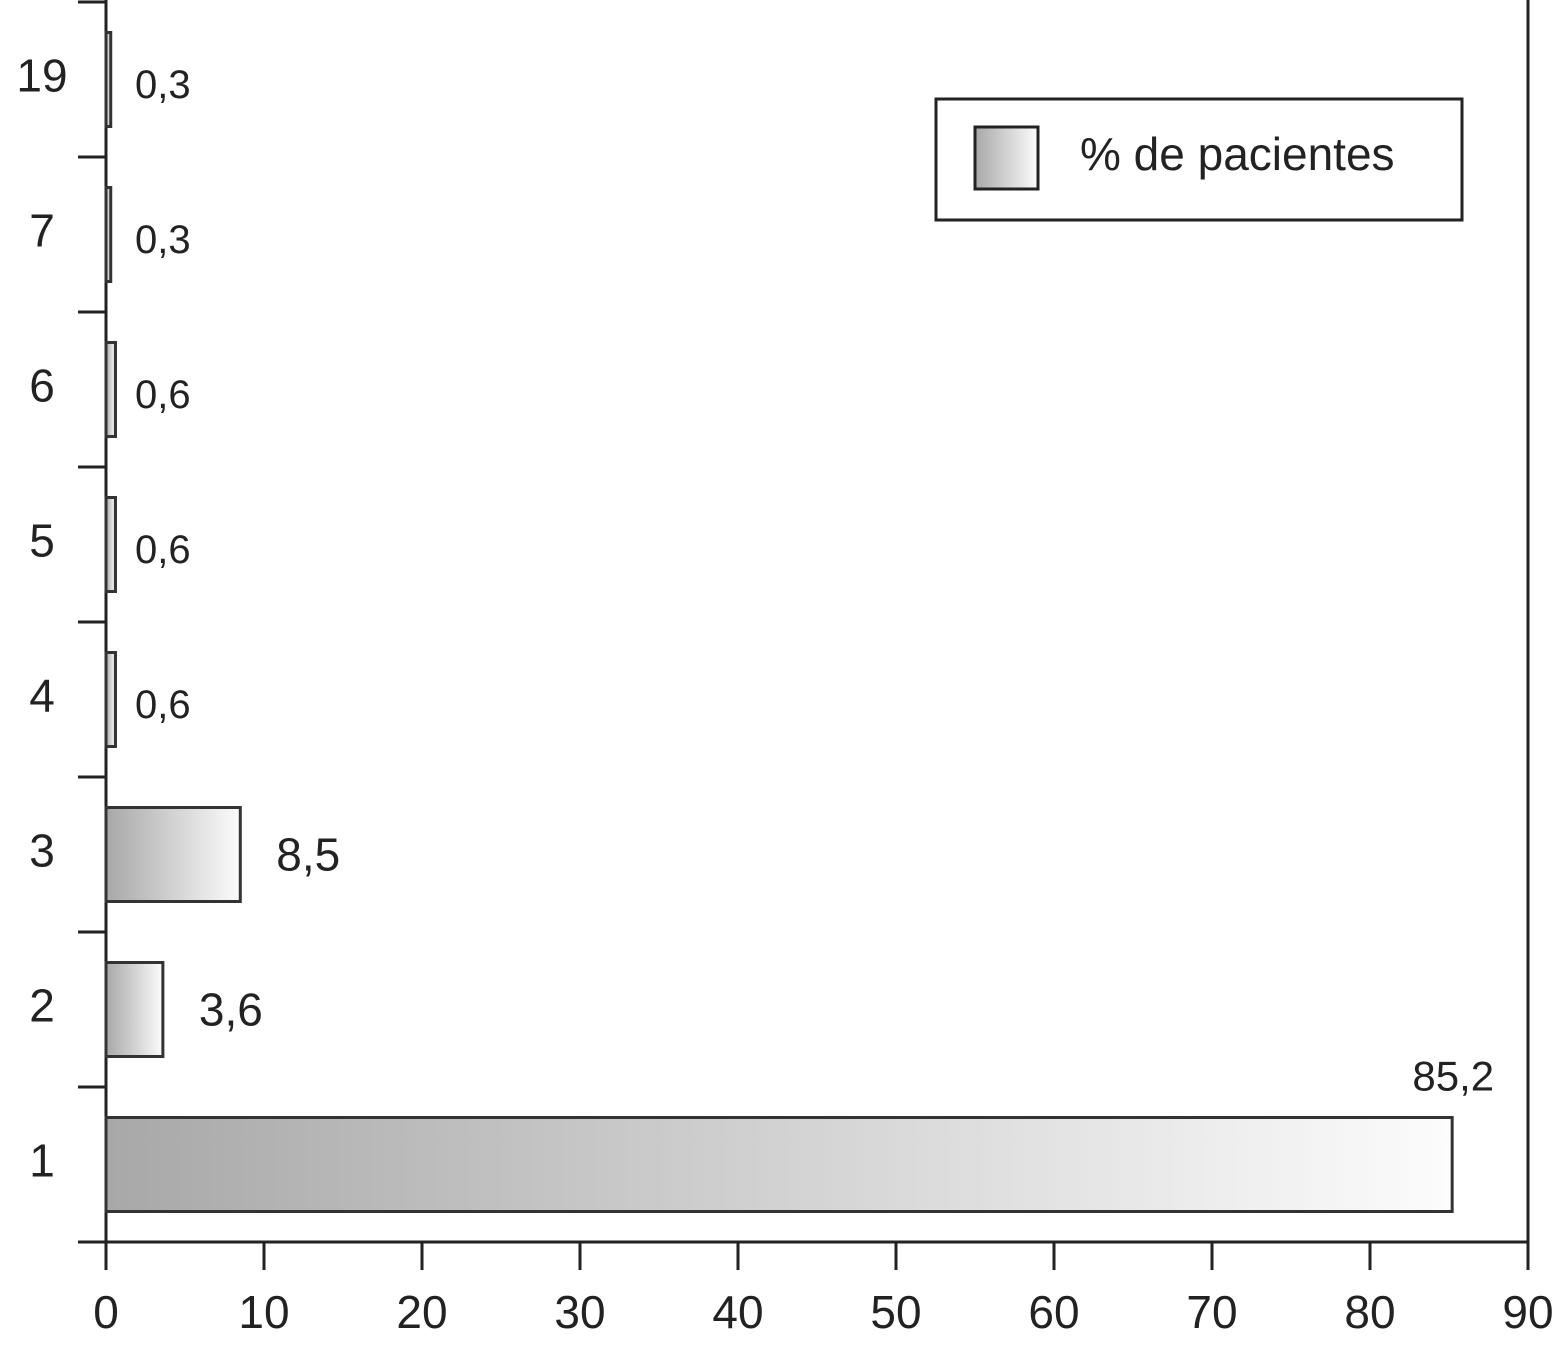 The width and height of the screenshot is (1559, 1349). What do you see at coordinates (1453, 1076) in the screenshot?
I see `value-label: 85,2` at bounding box center [1453, 1076].